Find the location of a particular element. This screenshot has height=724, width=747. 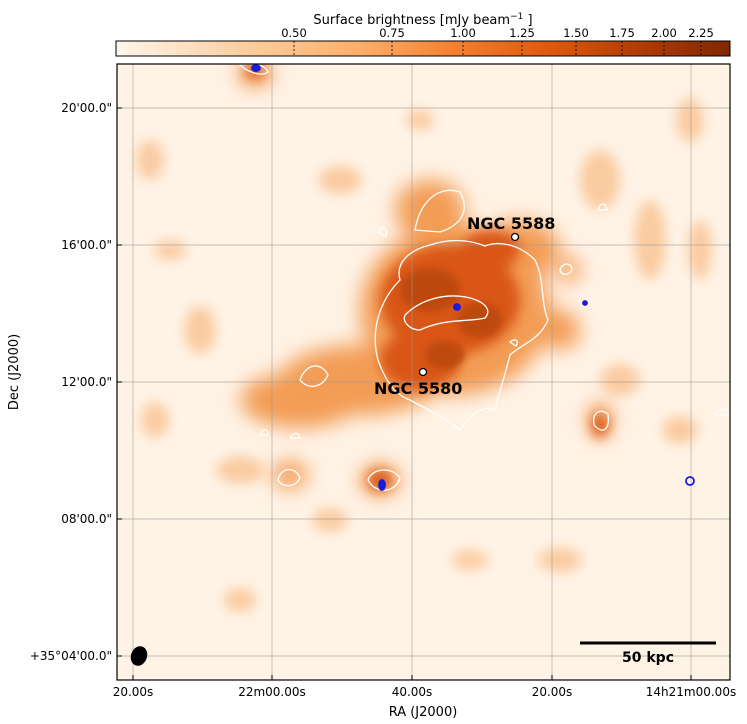

colorbar-gradient is located at coordinates (423, 48).